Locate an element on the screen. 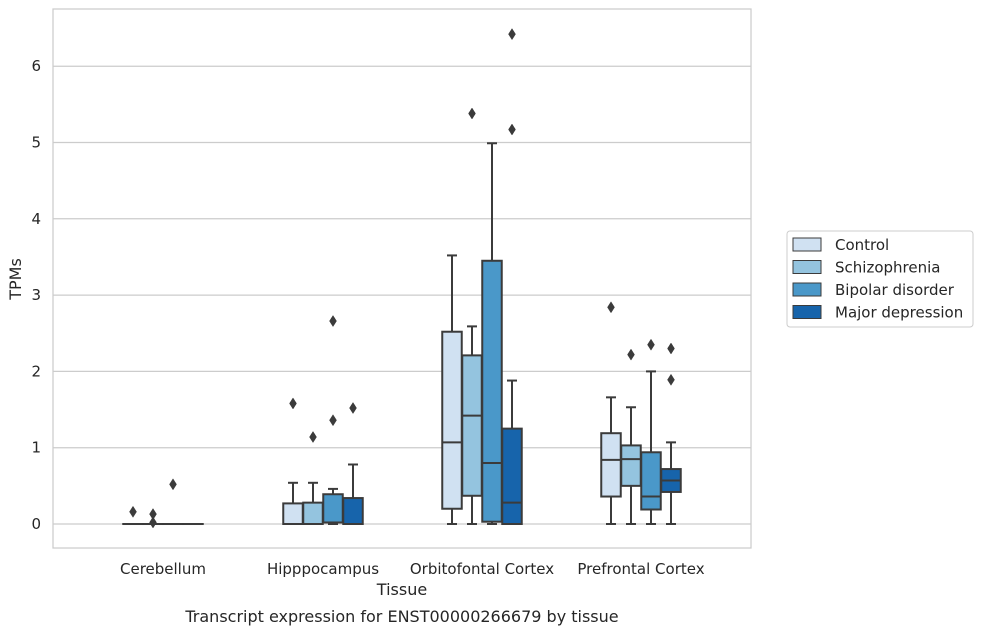 The height and width of the screenshot is (634, 983). x-tick-label: Orbitofontal Cortex is located at coordinates (482, 569).